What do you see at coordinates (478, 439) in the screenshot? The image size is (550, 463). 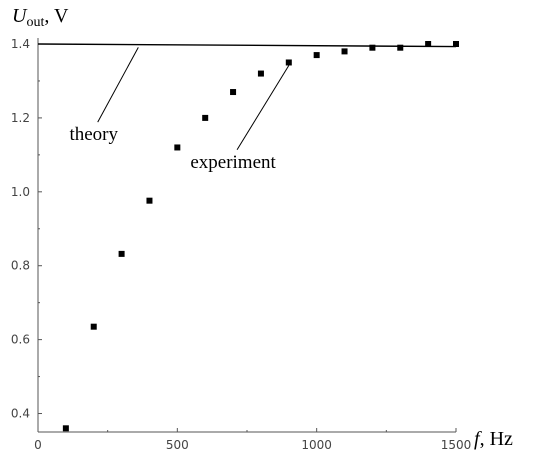 I see `x-axis-symbol: f` at bounding box center [478, 439].